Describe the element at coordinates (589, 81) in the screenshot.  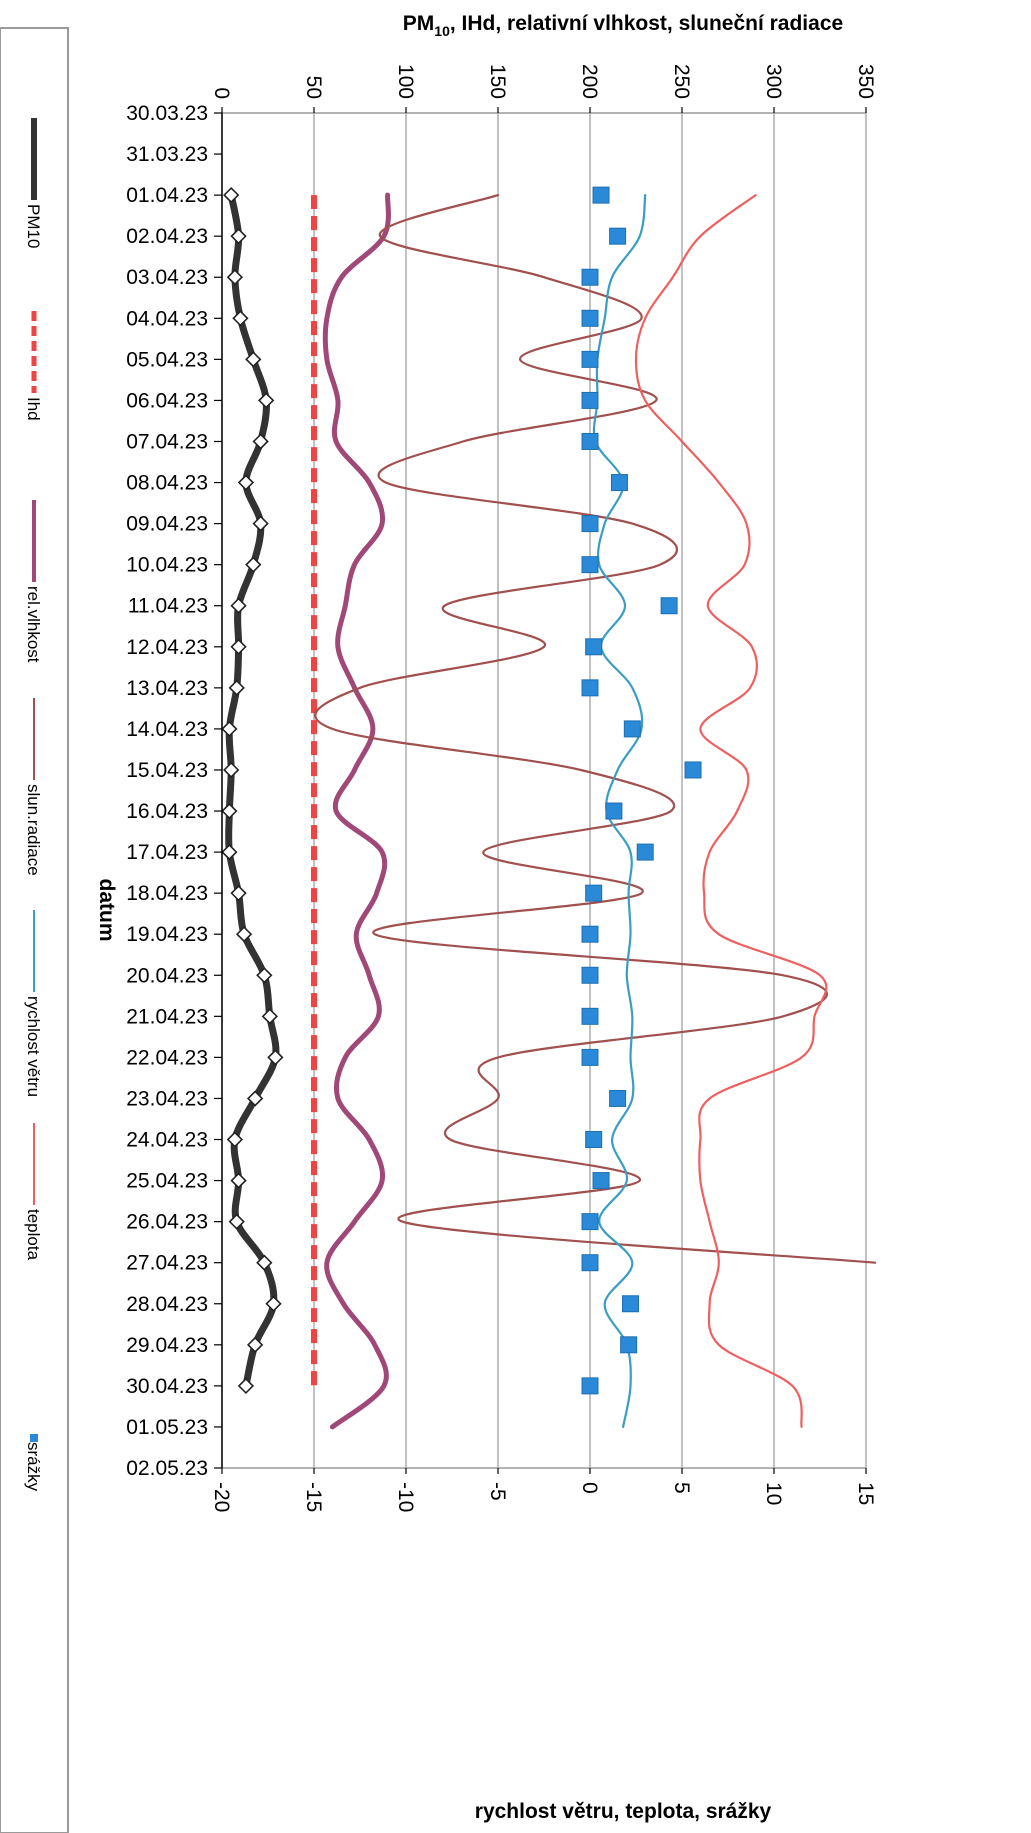
I see `primary-tick-label: 200` at that location.